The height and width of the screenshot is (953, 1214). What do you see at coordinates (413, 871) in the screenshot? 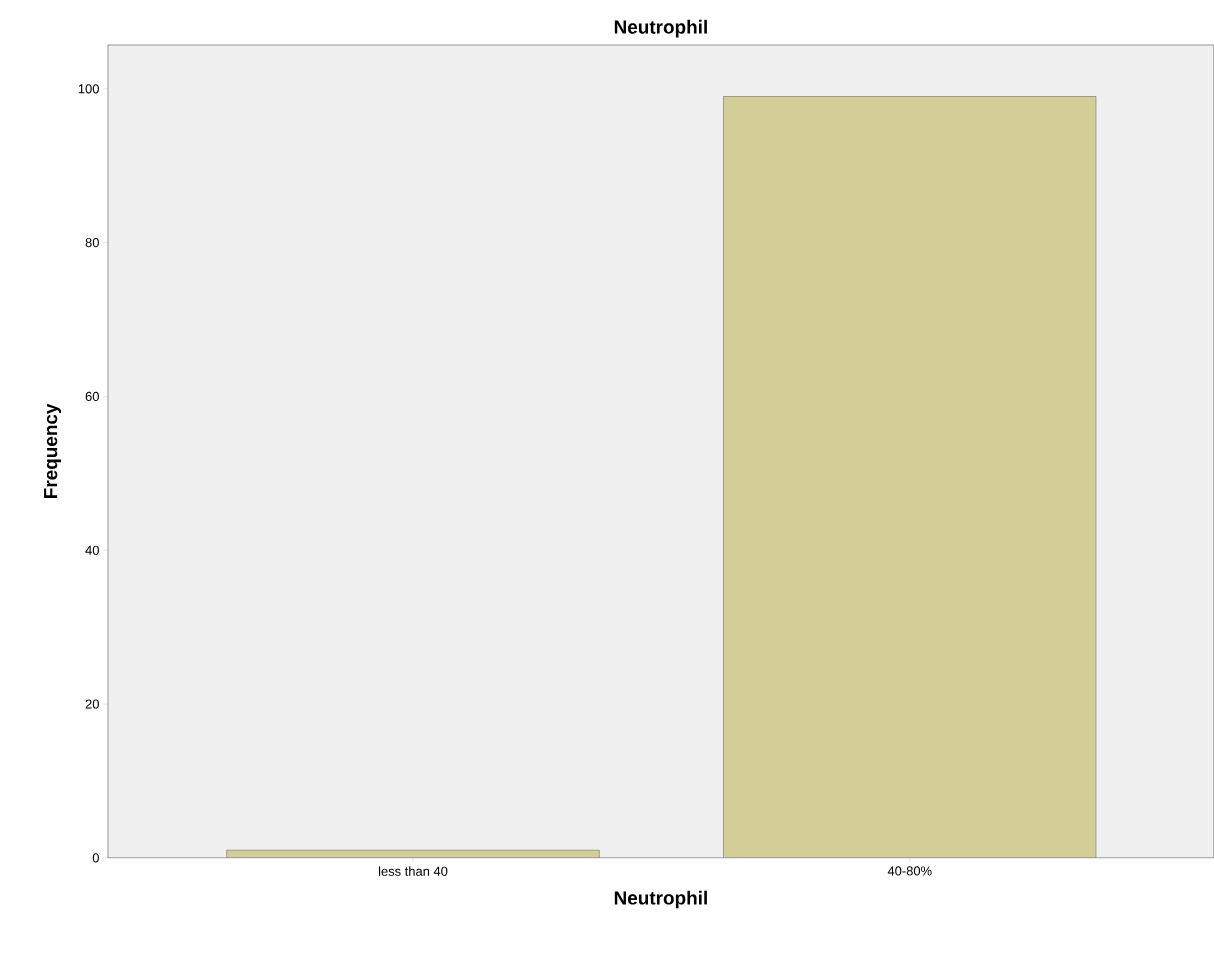
I see `x-tick-label: less than 40` at bounding box center [413, 871].